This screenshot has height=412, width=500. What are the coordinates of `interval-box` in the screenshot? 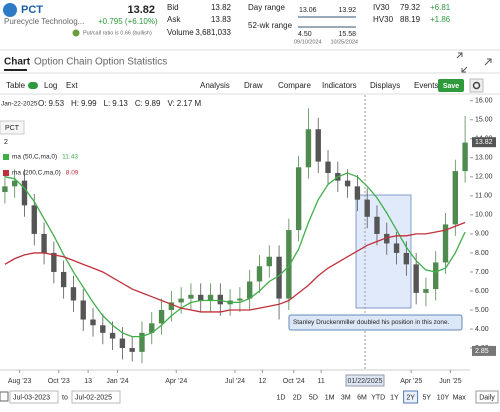 It's located at (487, 397).